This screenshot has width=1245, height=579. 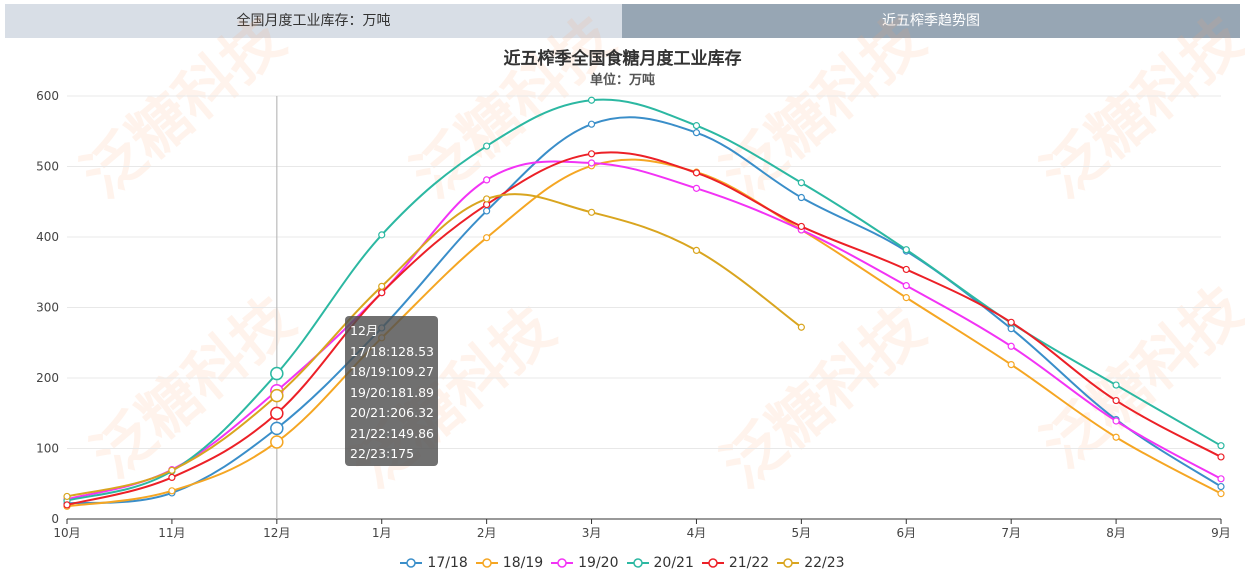 What do you see at coordinates (392, 412) in the screenshot?
I see `tooltip-line-2021: 20/21:206.32` at bounding box center [392, 412].